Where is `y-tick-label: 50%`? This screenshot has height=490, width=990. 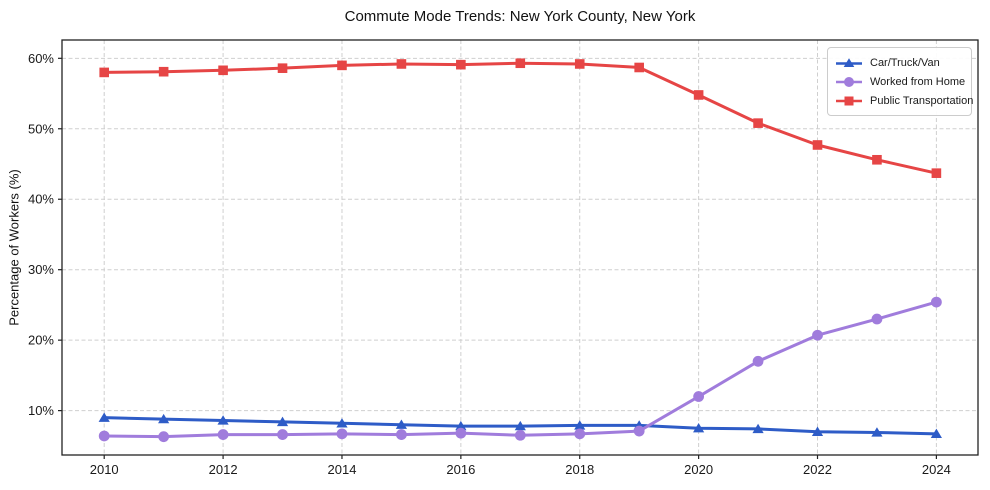
y-tick-label: 50% is located at coordinates (41, 128).